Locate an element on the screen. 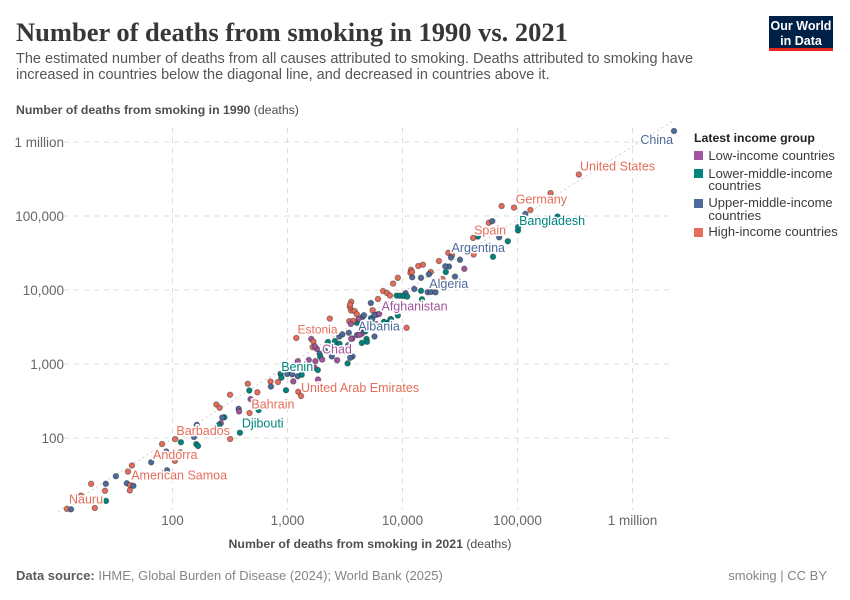 Image resolution: width=850 pixels, height=600 pixels. svg-text: Afghanistan is located at coordinates (415, 306).